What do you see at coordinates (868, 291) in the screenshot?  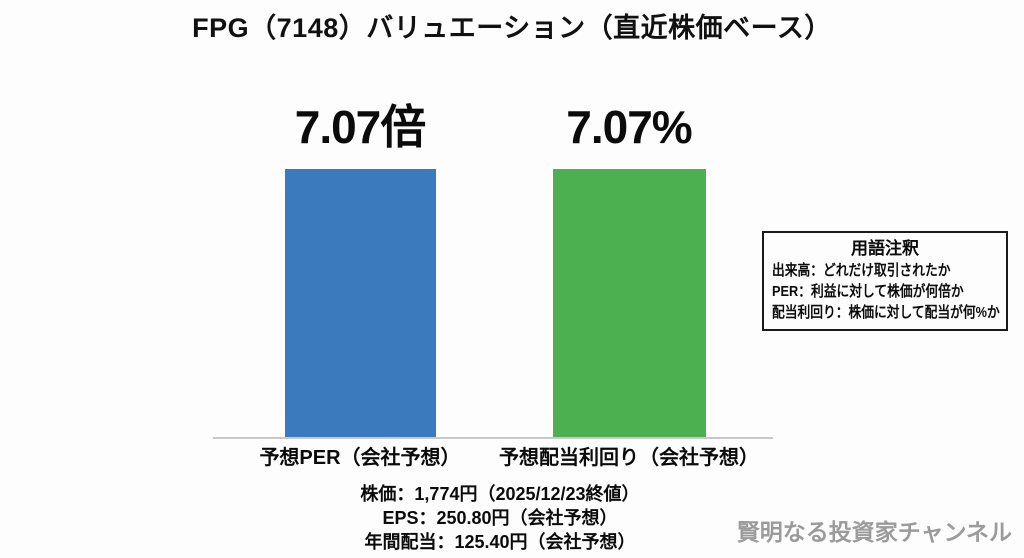 I see `glossary-line-per: PER：利益に対して株価が何倍か` at bounding box center [868, 291].